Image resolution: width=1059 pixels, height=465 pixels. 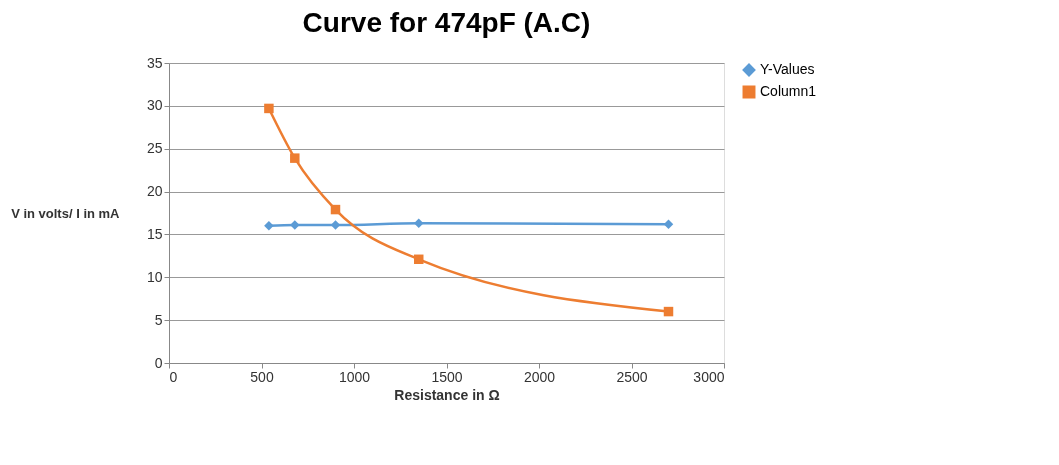 I want to click on x-tick-label: 1000, so click(x=354, y=376).